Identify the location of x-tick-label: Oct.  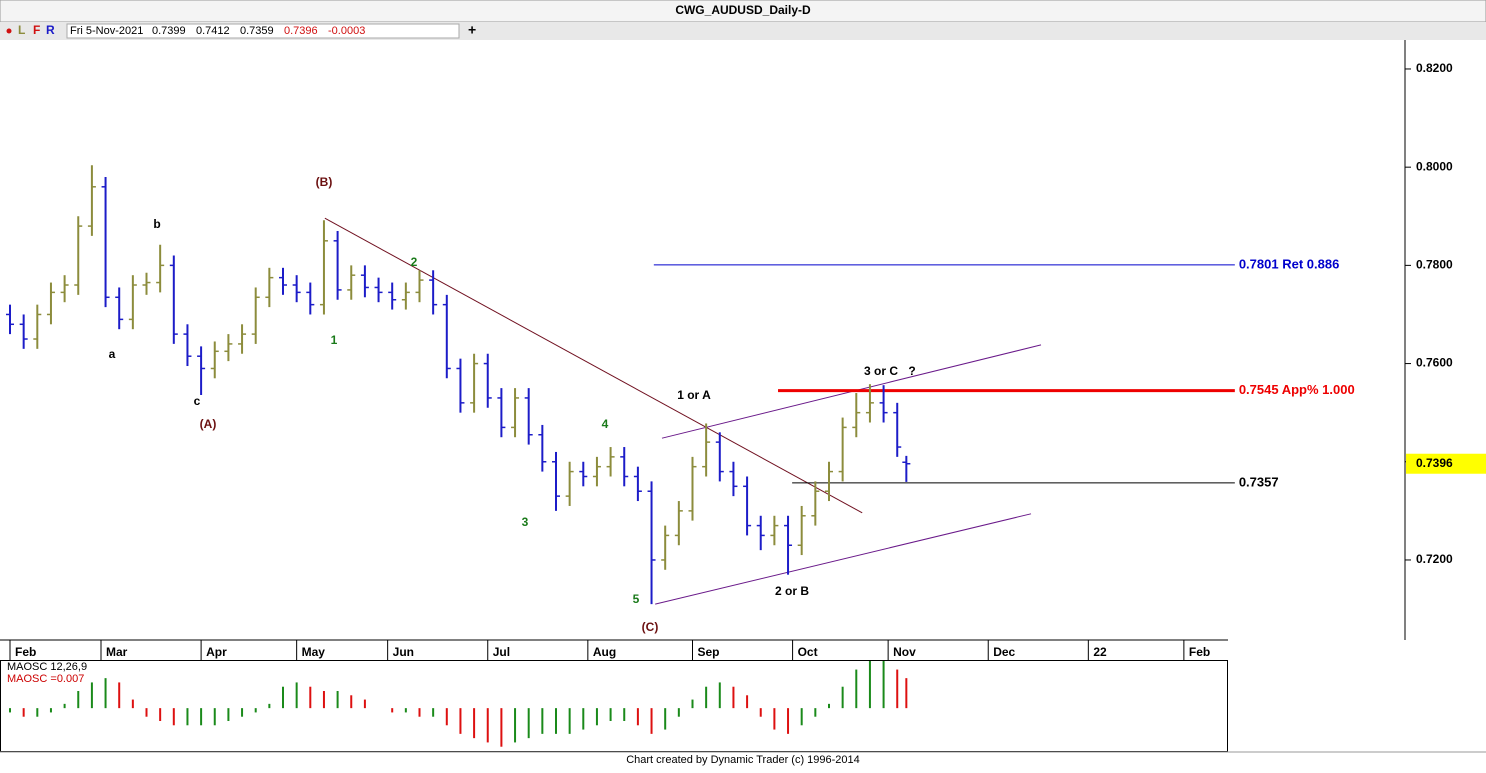
(808, 652).